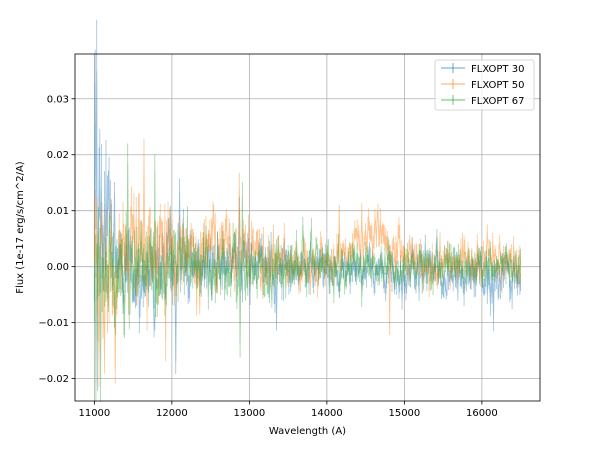  What do you see at coordinates (404, 413) in the screenshot?
I see `x-tick-label: 15000` at bounding box center [404, 413].